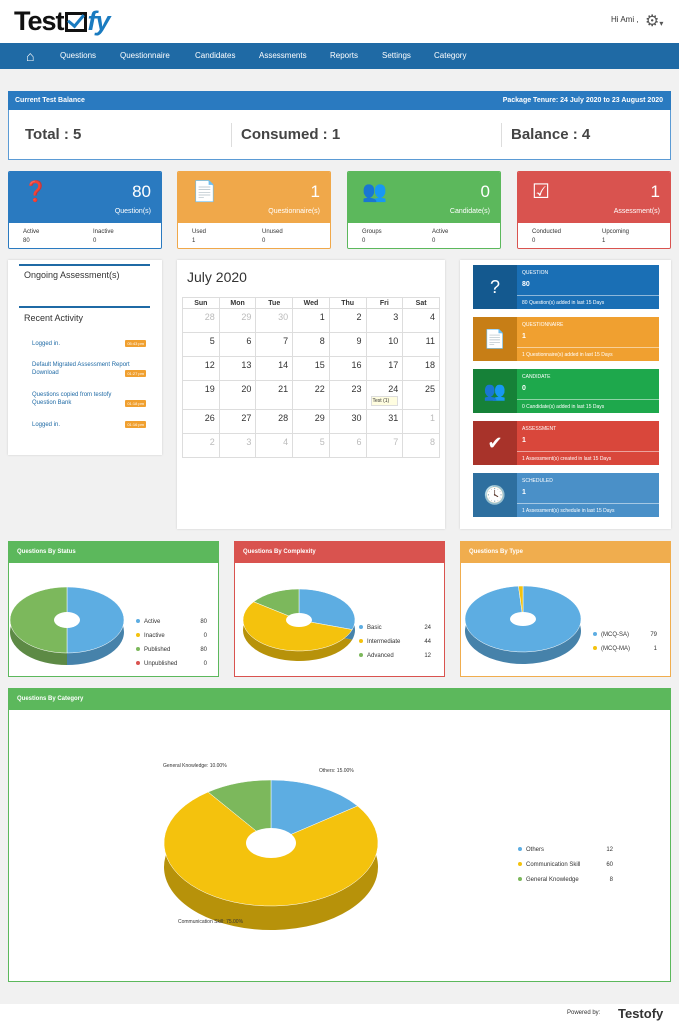  Describe the element at coordinates (374, 628) in the screenshot. I see `legend-label: Basic` at that location.